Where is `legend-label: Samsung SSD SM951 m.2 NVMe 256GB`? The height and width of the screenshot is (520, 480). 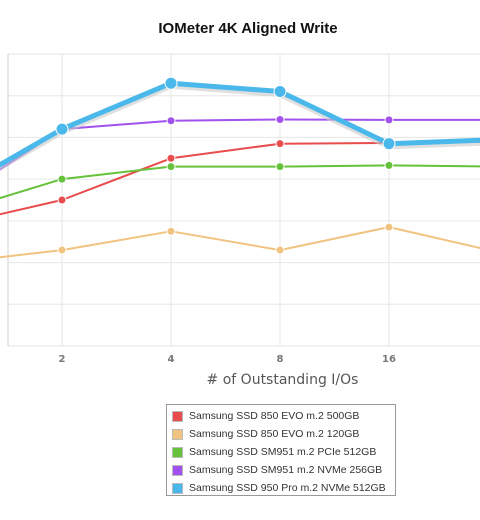
legend-label: Samsung SSD SM951 m.2 NVMe 256GB is located at coordinates (286, 470).